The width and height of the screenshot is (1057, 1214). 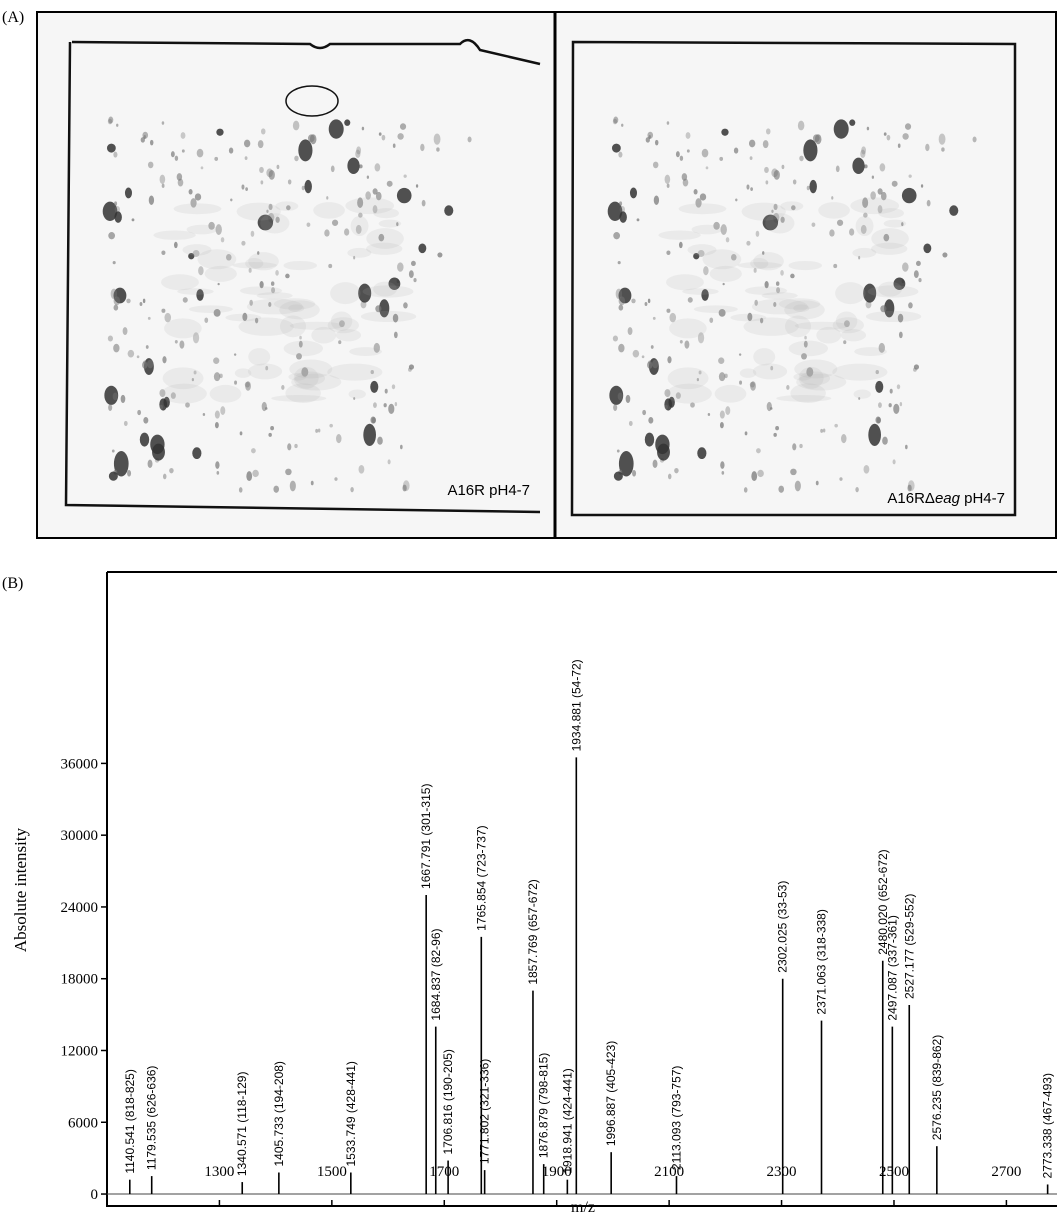 I want to click on gel-spots, so click(x=792, y=304).